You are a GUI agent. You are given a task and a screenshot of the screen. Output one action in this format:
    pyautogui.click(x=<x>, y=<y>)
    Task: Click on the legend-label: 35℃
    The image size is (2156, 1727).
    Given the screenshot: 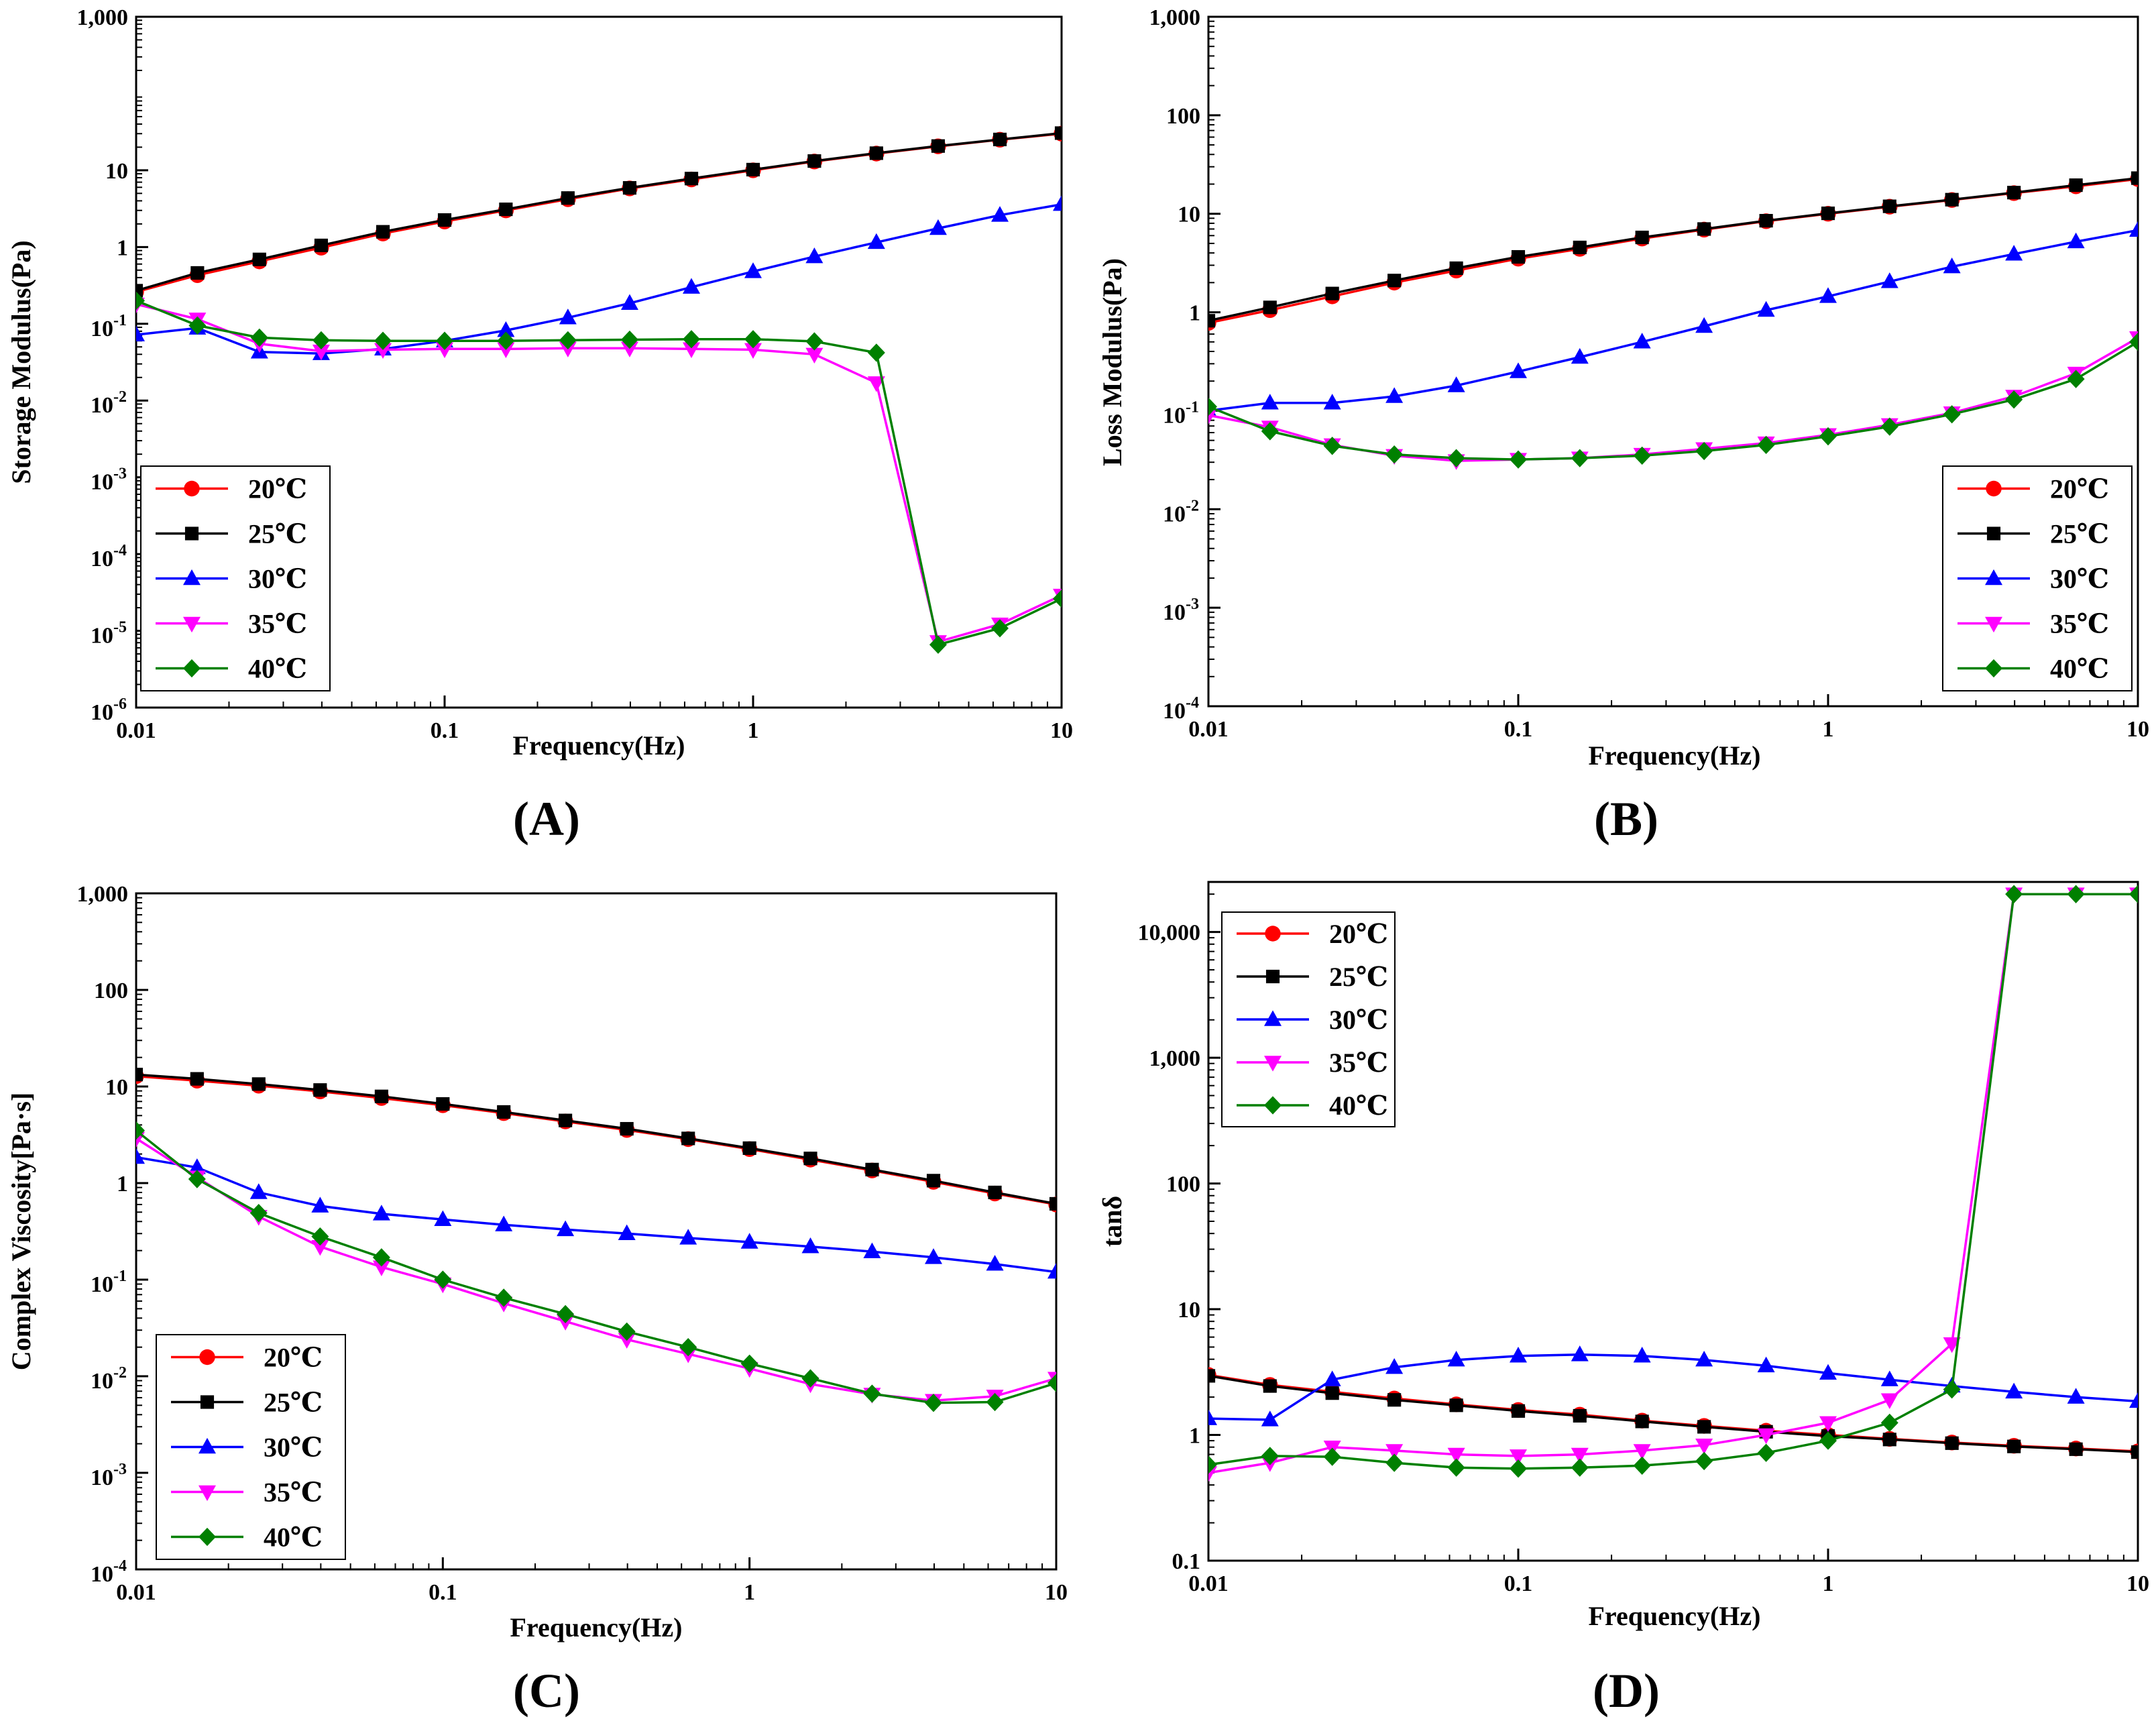 What is the action you would take?
    pyautogui.click(x=278, y=624)
    